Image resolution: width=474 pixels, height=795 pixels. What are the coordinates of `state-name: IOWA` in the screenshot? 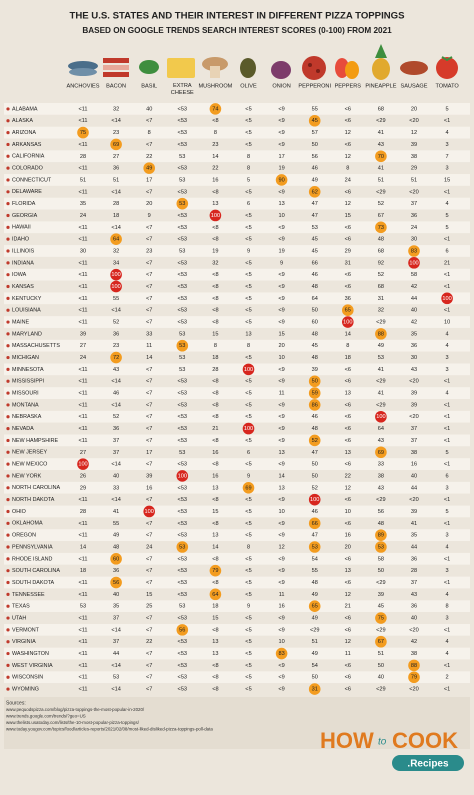 It's located at (19, 275).